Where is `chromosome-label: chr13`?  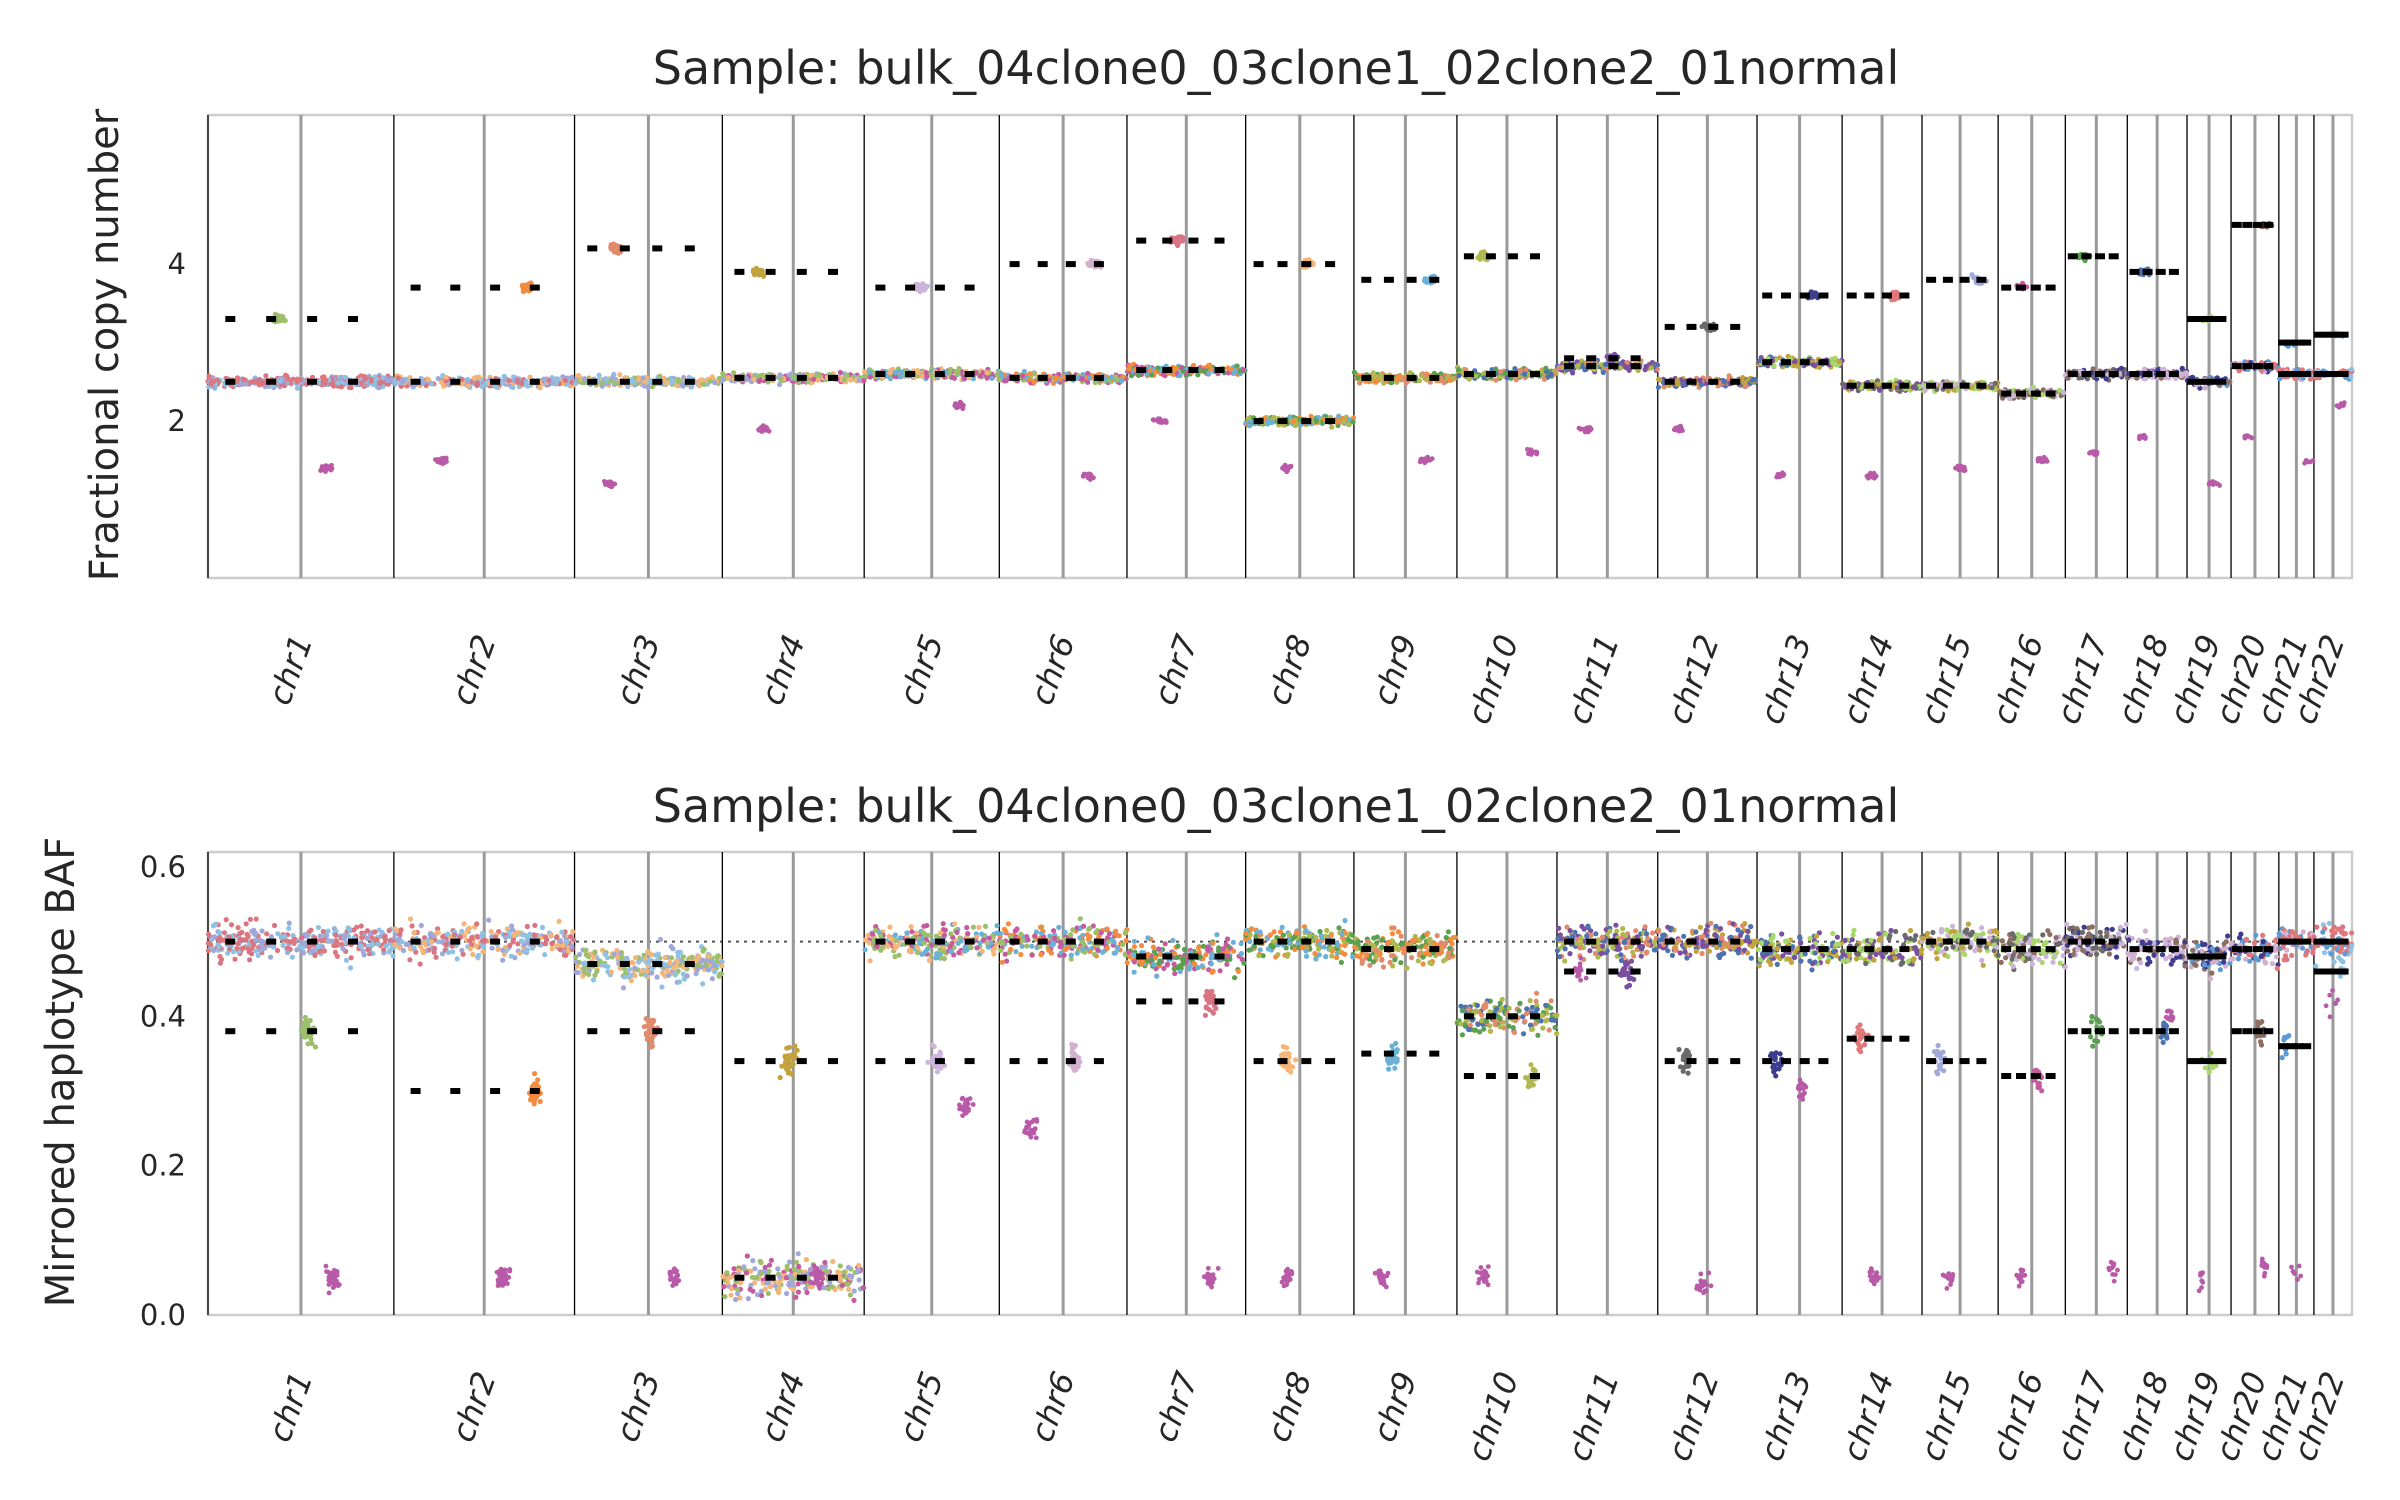
chromosome-label: chr13 is located at coordinates (1785, 679).